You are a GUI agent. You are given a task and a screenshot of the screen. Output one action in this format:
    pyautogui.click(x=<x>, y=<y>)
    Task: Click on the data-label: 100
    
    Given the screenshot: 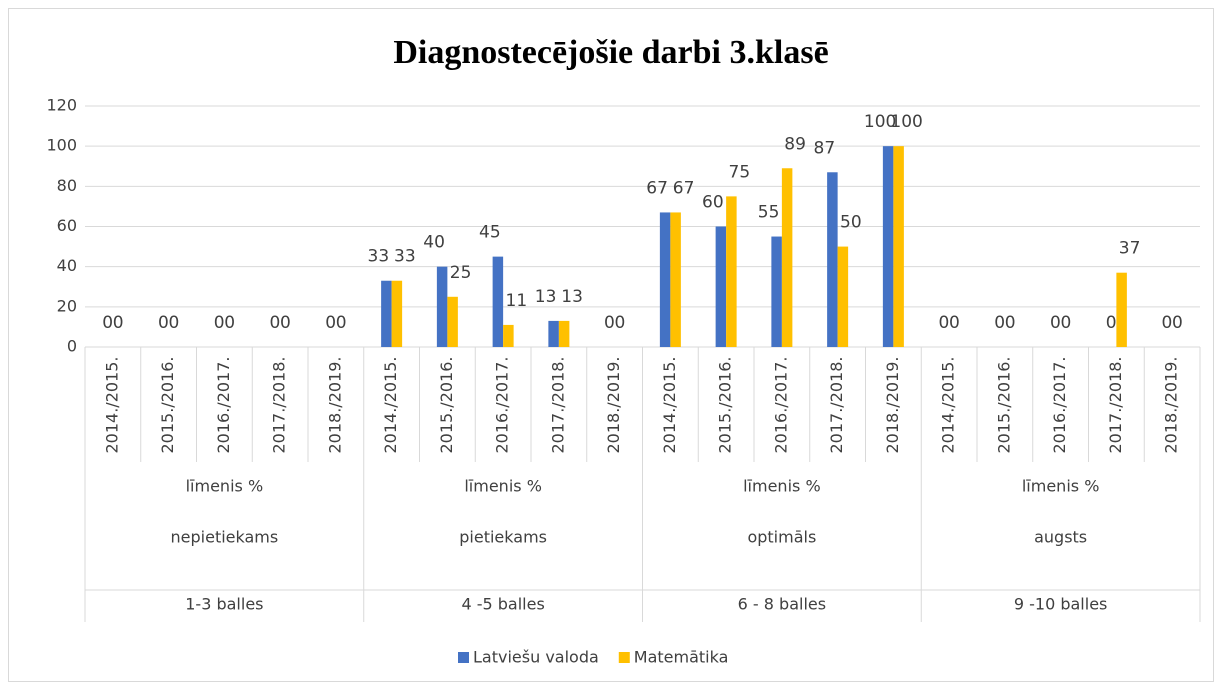 What is the action you would take?
    pyautogui.click(x=906, y=122)
    